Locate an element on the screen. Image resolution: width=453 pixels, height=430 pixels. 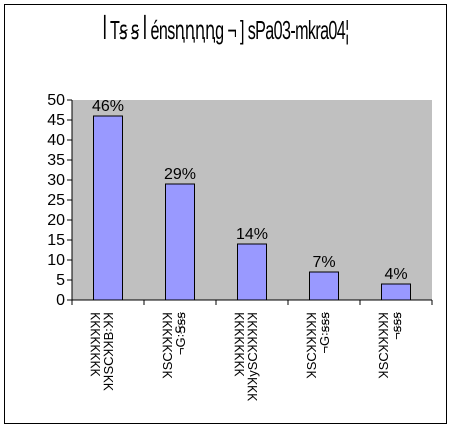
y-tick-label: 20 is located at coordinates (56, 220).